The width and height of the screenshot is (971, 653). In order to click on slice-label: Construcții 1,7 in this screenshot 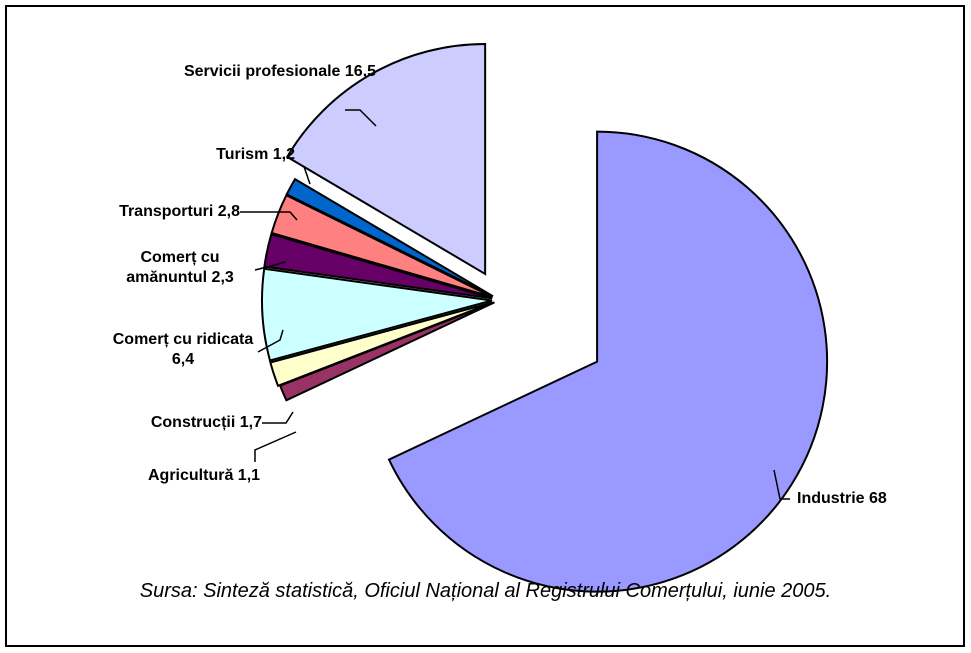, I will do `click(187, 423)`.